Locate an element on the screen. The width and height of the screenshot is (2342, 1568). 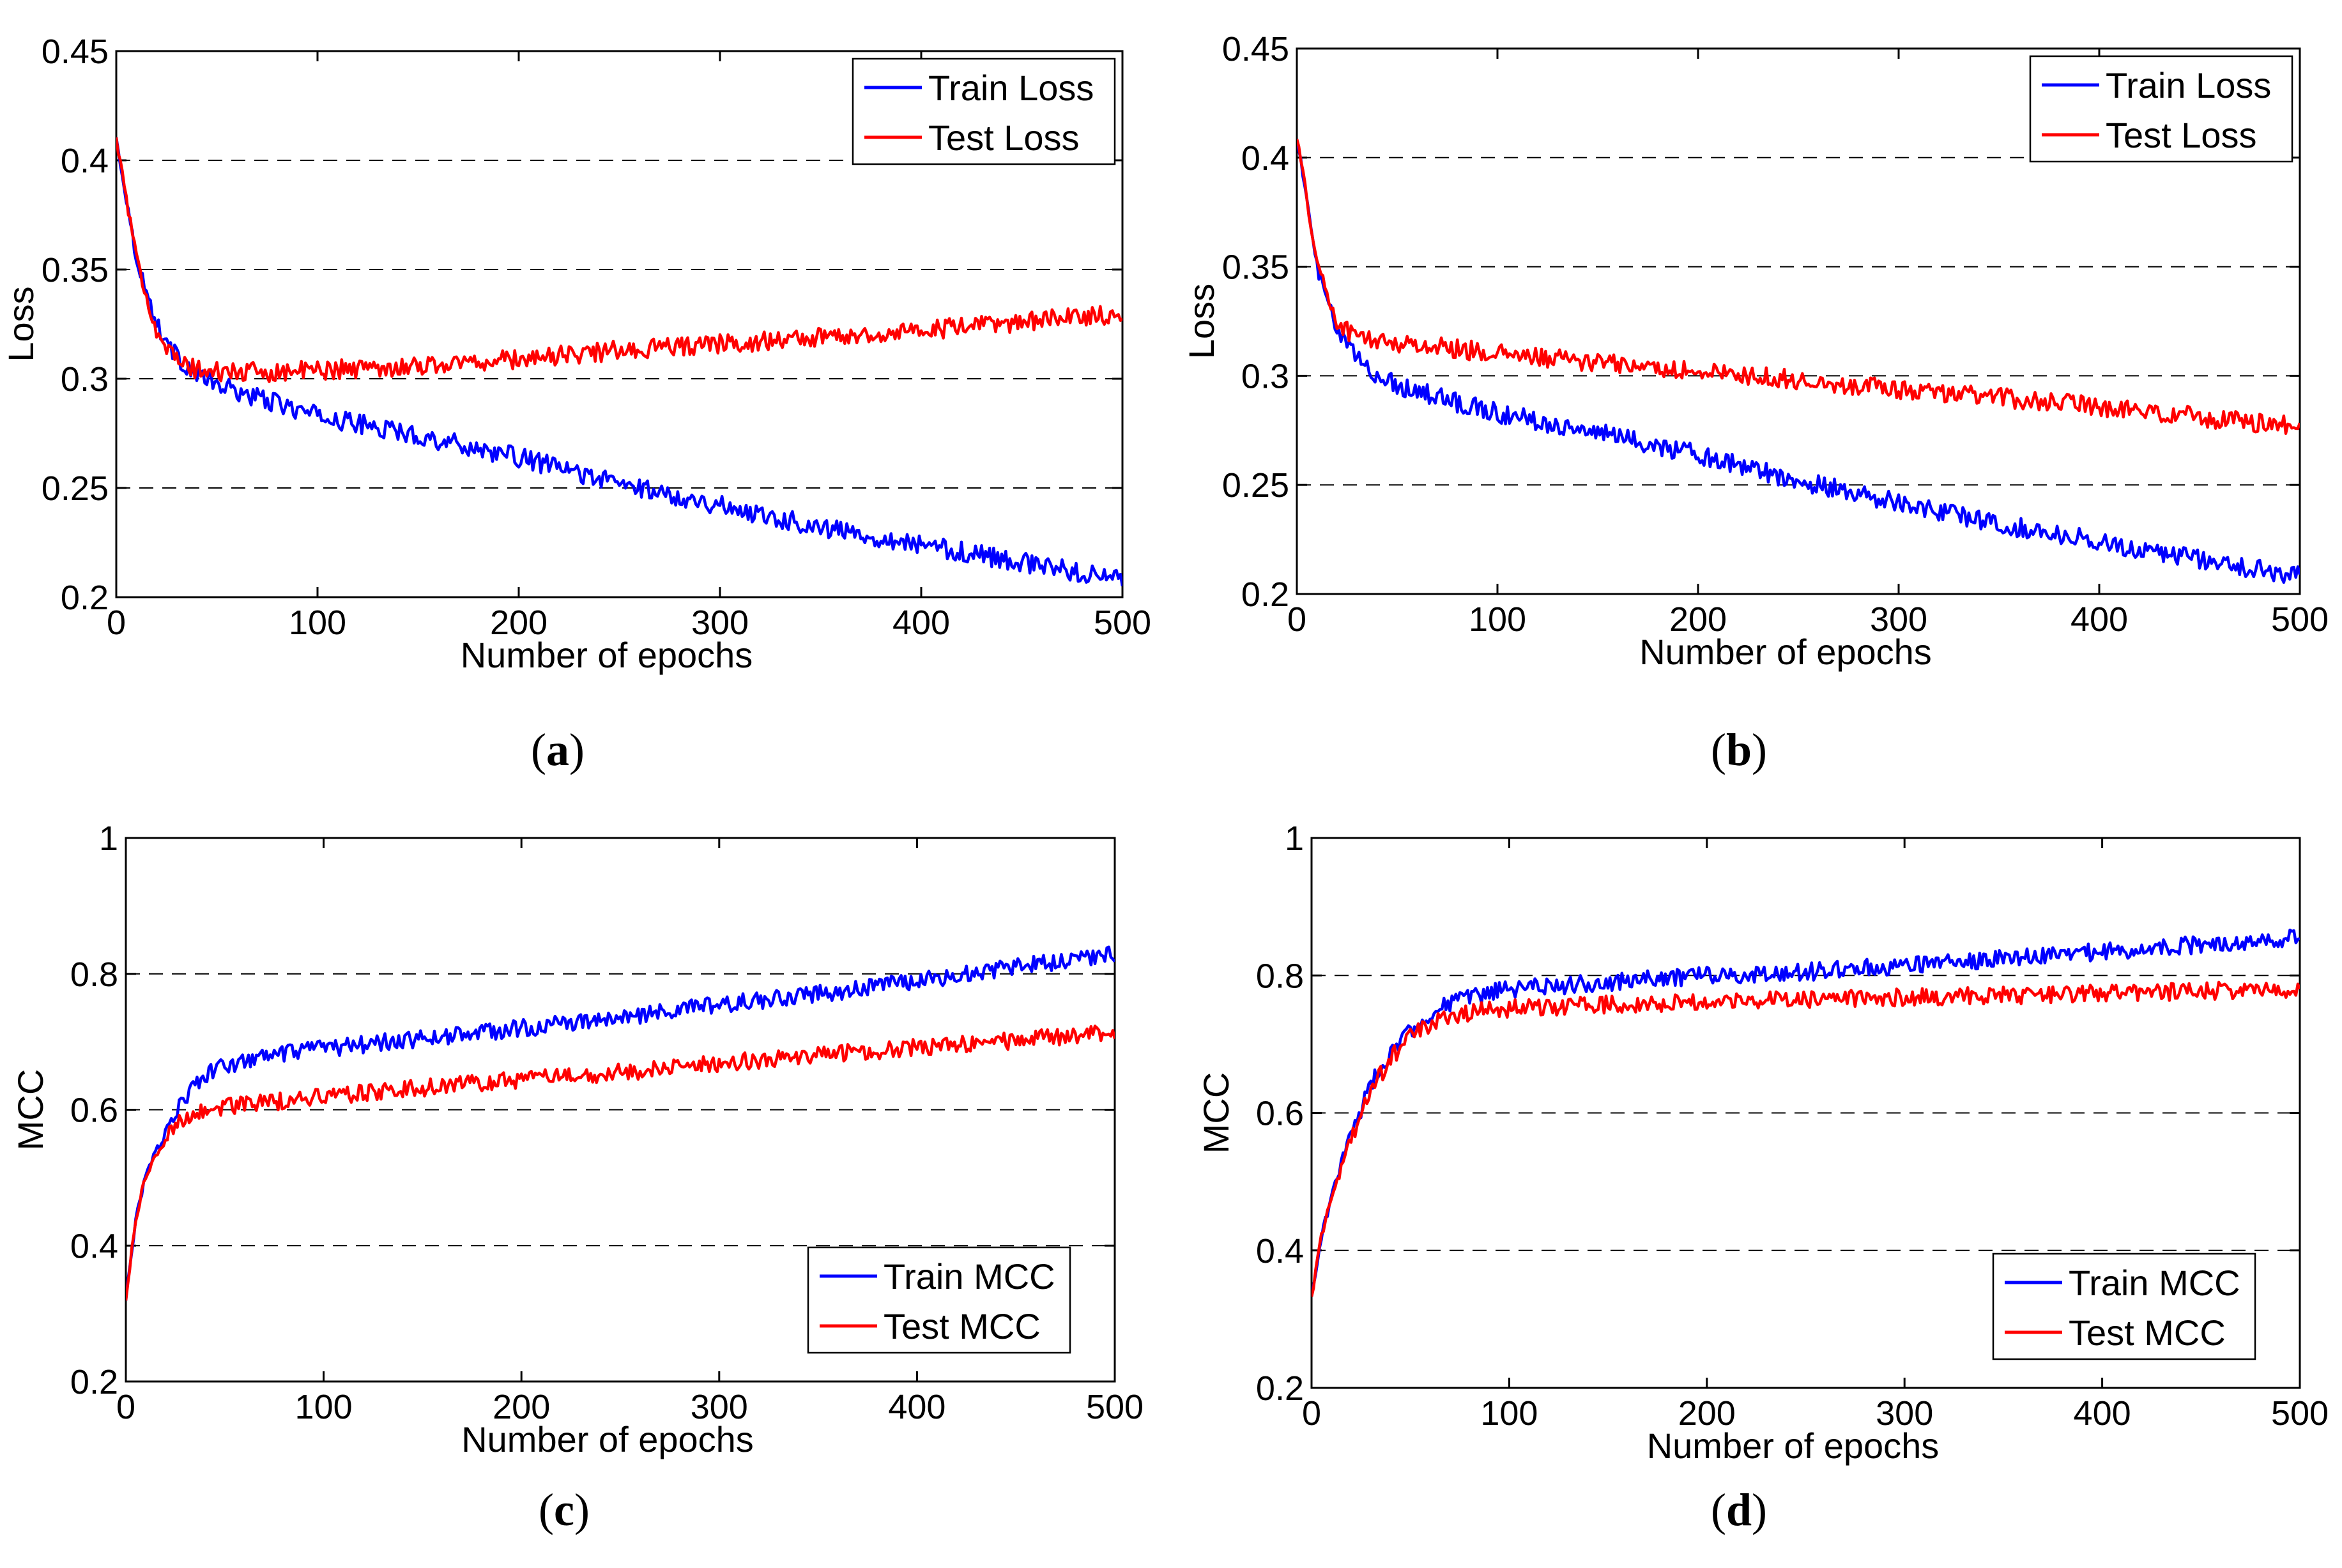
caption-letter: b is located at coordinates (1739, 749).